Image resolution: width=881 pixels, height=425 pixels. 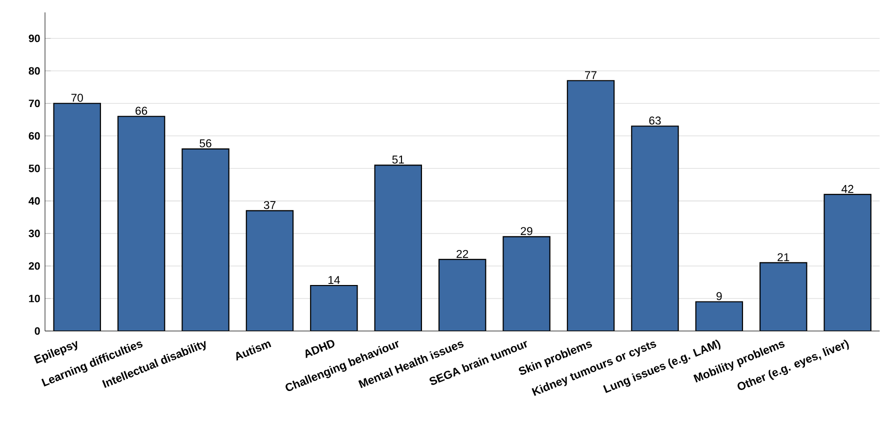 What do you see at coordinates (142, 110) in the screenshot?
I see `data-label: 66` at bounding box center [142, 110].